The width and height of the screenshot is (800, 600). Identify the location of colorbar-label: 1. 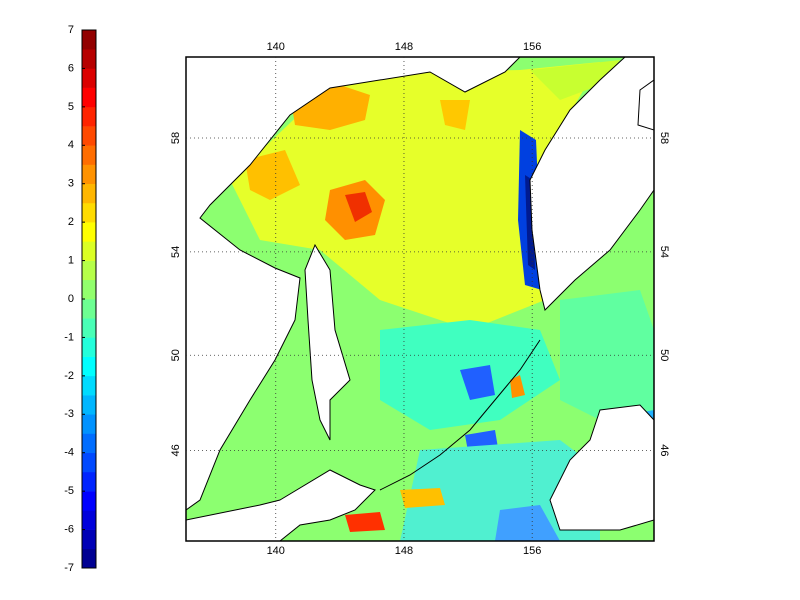
(71, 260).